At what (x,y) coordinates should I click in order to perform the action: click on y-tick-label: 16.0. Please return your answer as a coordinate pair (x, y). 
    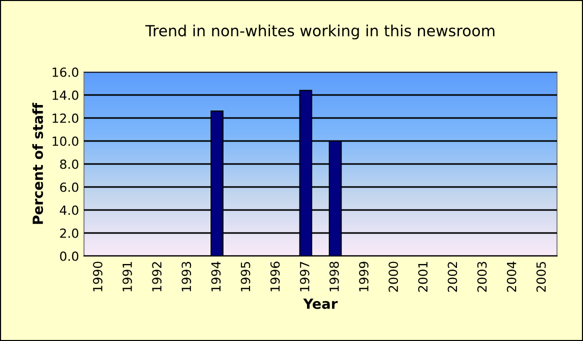
    Looking at the image, I should click on (65, 72).